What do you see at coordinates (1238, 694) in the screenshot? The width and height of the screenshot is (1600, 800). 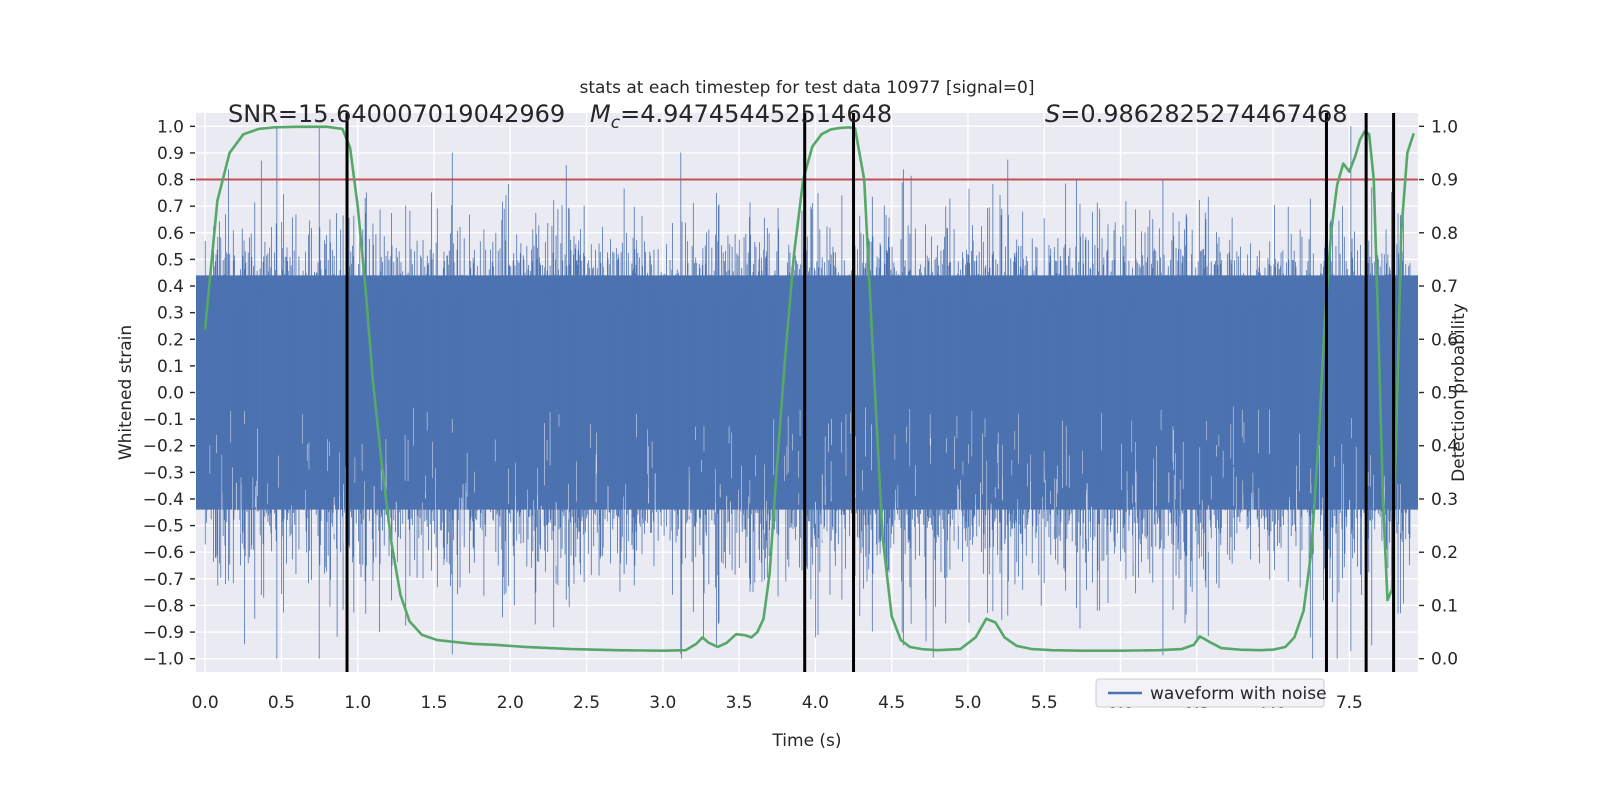 I see `legend-label: waveform with noise` at bounding box center [1238, 694].